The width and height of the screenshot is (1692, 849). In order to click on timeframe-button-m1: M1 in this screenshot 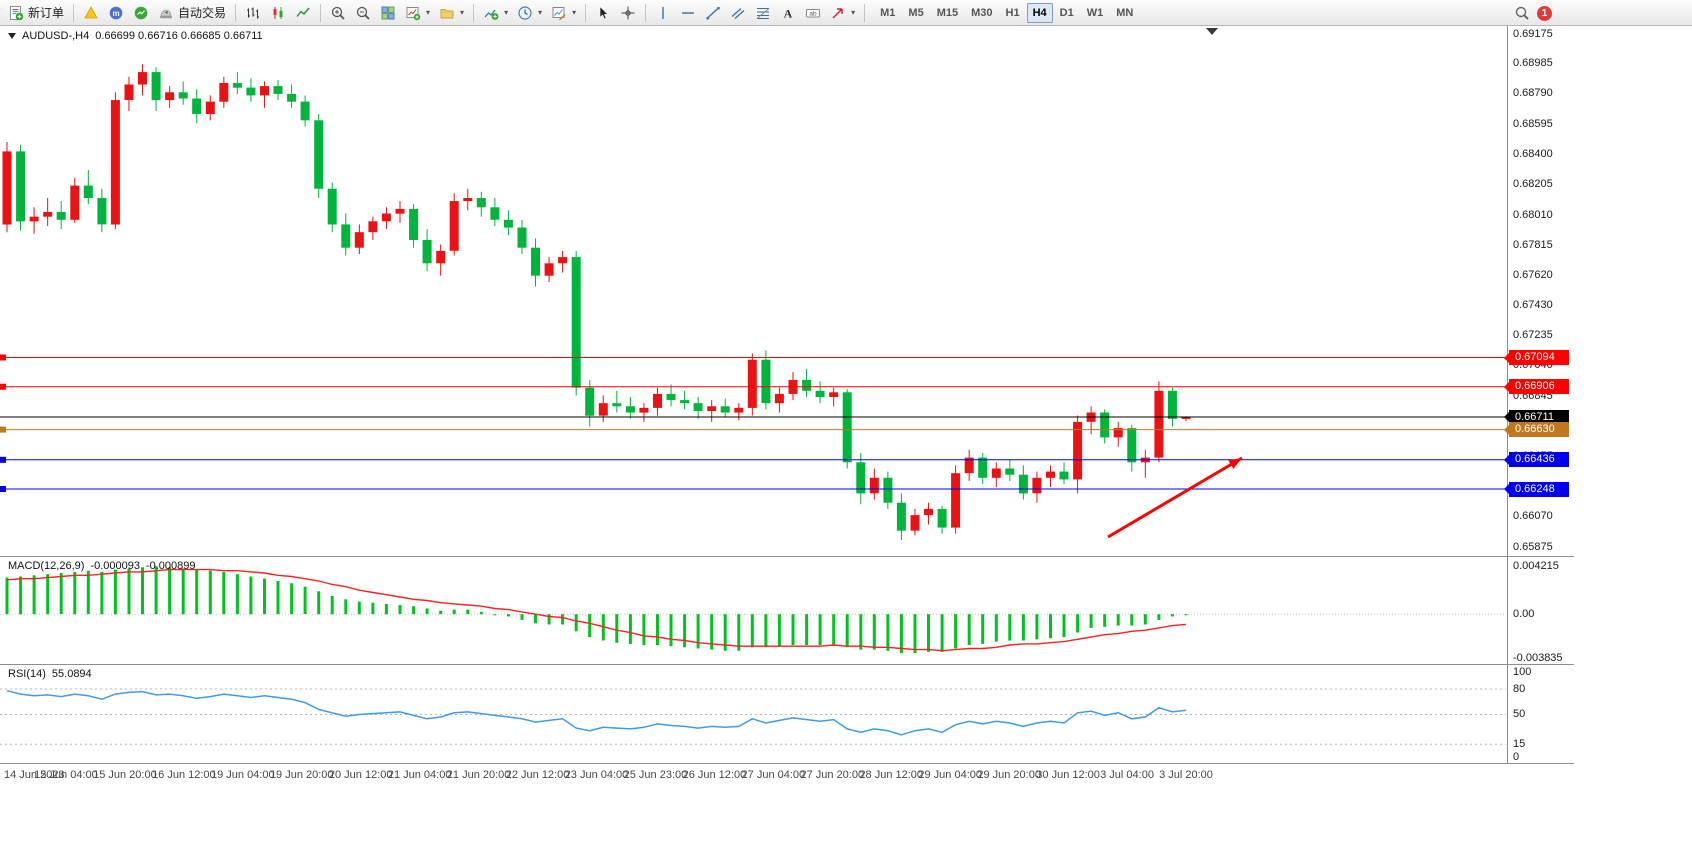, I will do `click(887, 13)`.